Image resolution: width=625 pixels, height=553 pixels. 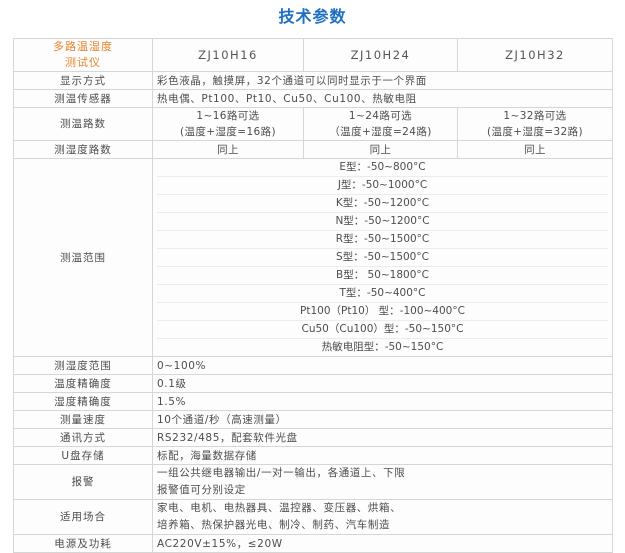 What do you see at coordinates (83, 383) in the screenshot?
I see `row-label-temp-accuracy: 温度精确度` at bounding box center [83, 383].